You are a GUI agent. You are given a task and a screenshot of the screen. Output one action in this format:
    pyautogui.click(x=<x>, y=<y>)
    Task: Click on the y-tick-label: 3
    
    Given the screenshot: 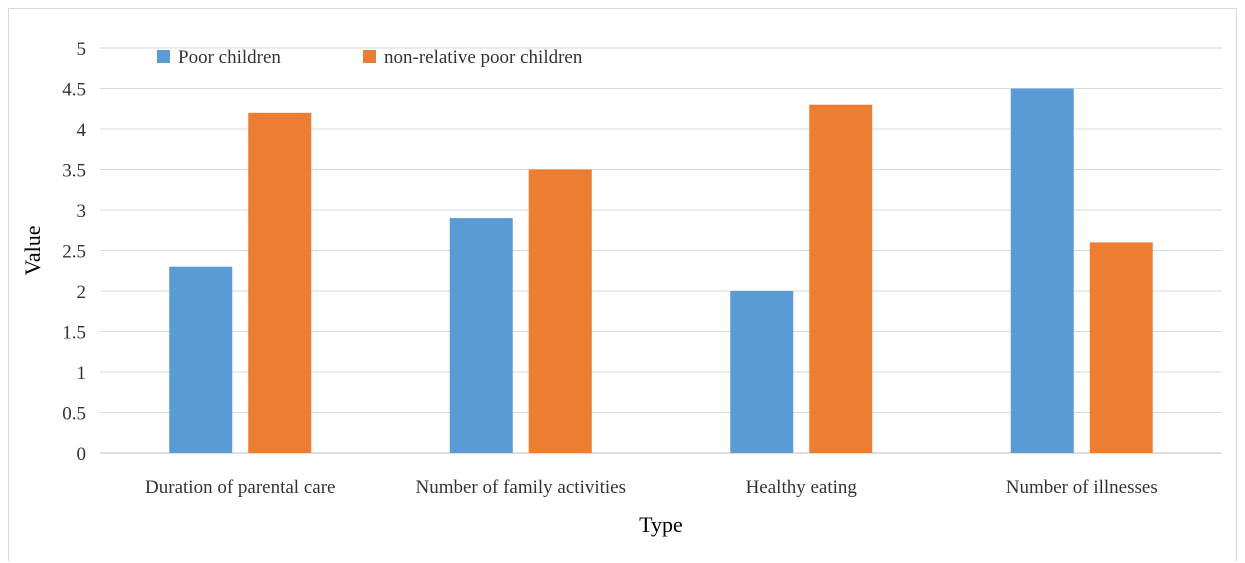 What is the action you would take?
    pyautogui.click(x=82, y=211)
    